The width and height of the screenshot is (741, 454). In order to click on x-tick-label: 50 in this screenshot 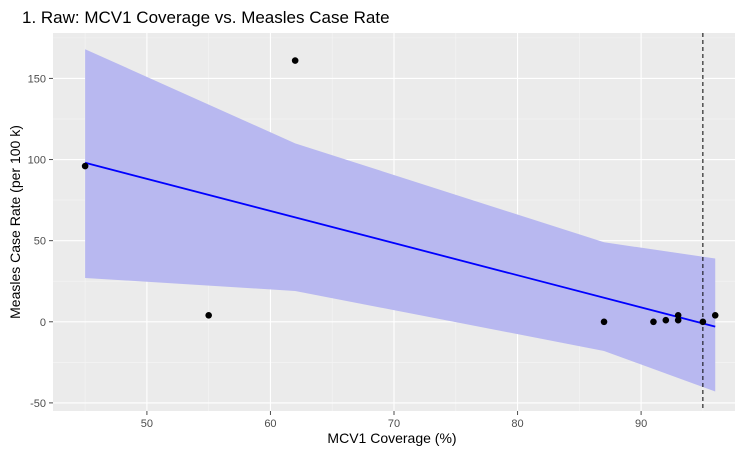, I will do `click(147, 424)`.